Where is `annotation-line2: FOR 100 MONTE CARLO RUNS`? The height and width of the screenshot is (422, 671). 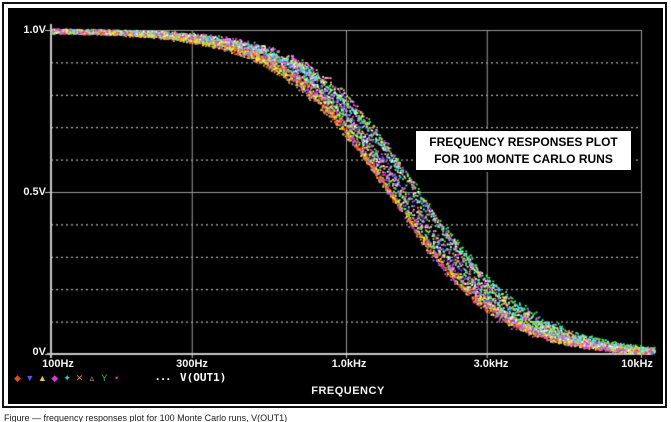 annotation-line2: FOR 100 MONTE CARLO RUNS is located at coordinates (523, 159).